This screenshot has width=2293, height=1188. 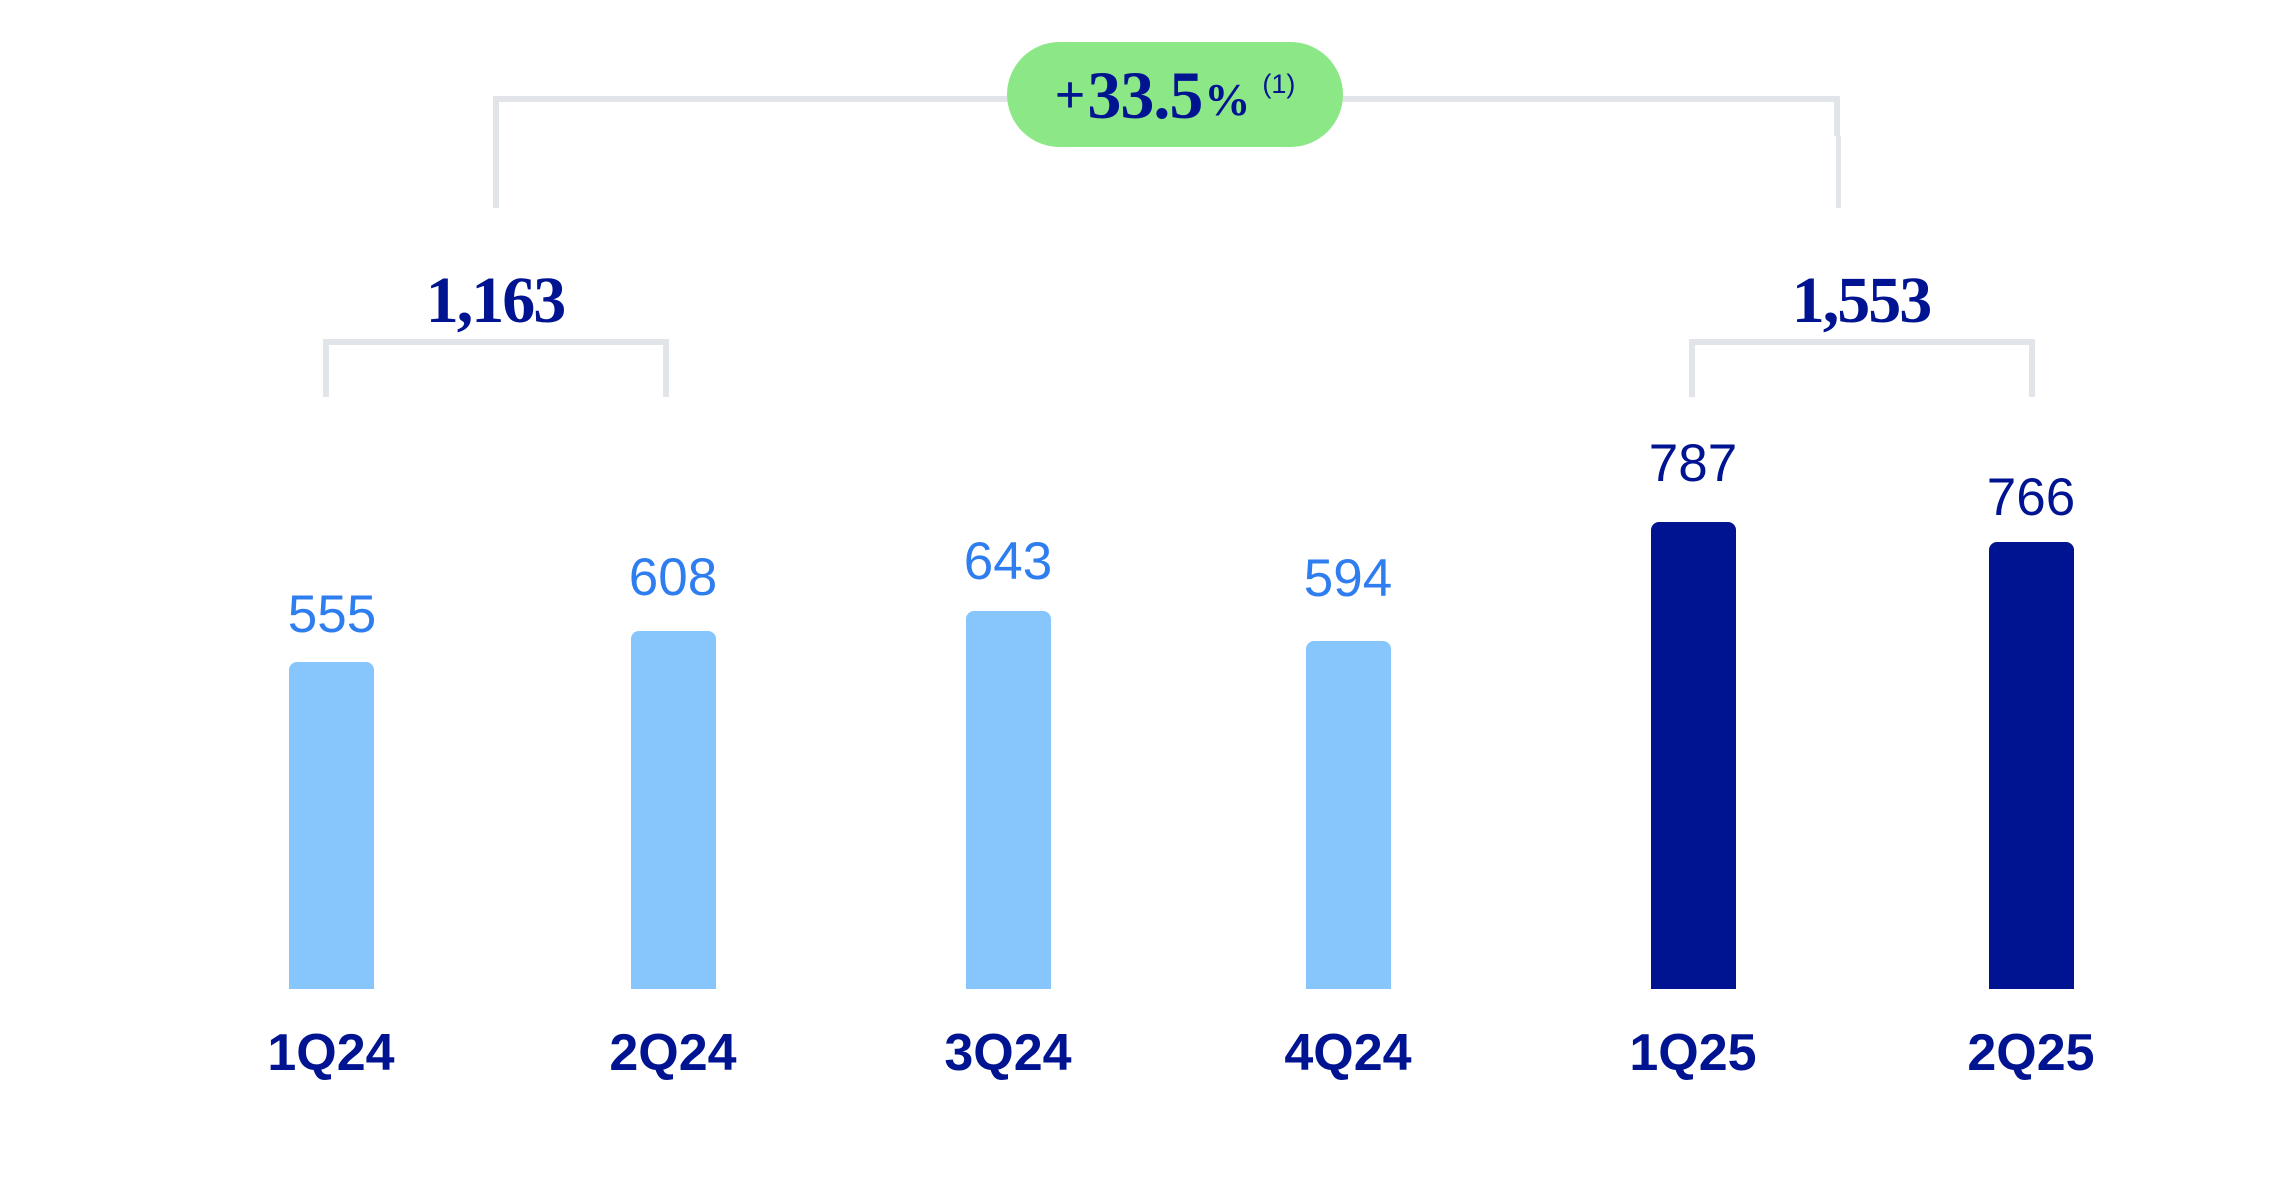 What do you see at coordinates (673, 810) in the screenshot?
I see `bar-2q24` at bounding box center [673, 810].